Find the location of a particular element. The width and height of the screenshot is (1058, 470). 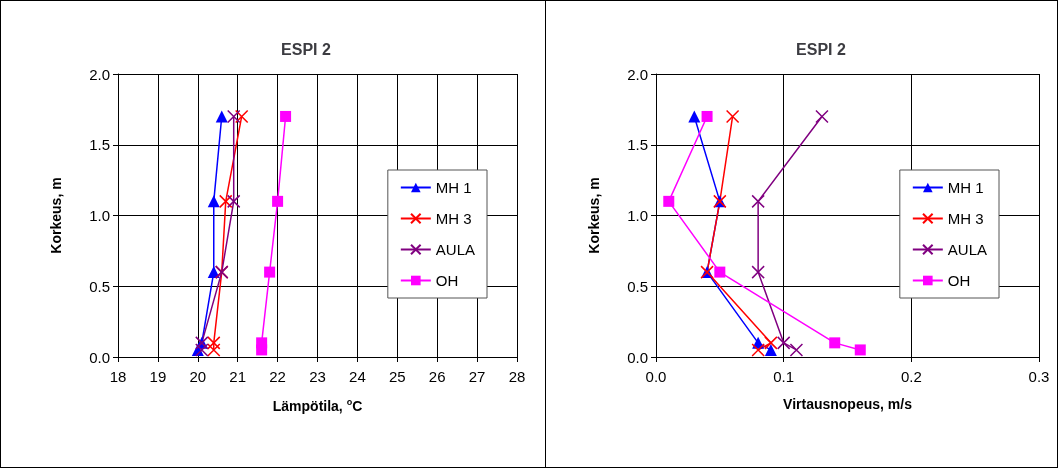

x-tick-label: 19 is located at coordinates (158, 376).